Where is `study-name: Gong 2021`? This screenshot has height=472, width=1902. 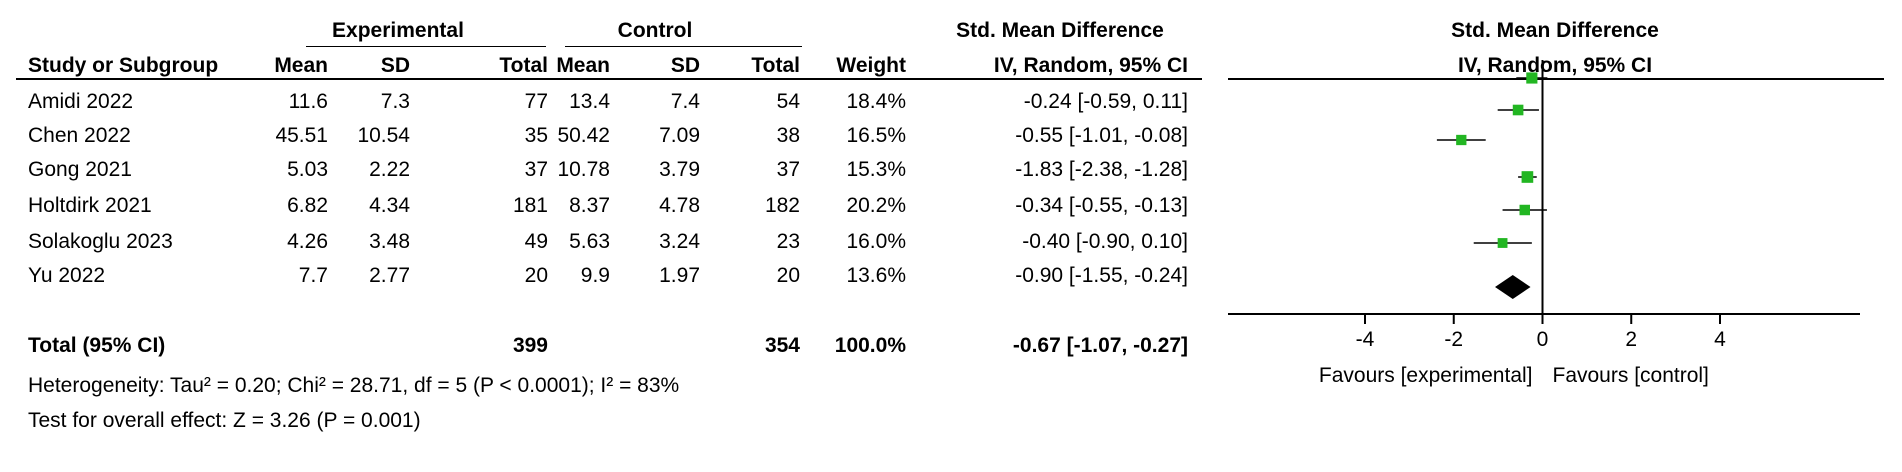
study-name: Gong 2021 is located at coordinates (80, 169).